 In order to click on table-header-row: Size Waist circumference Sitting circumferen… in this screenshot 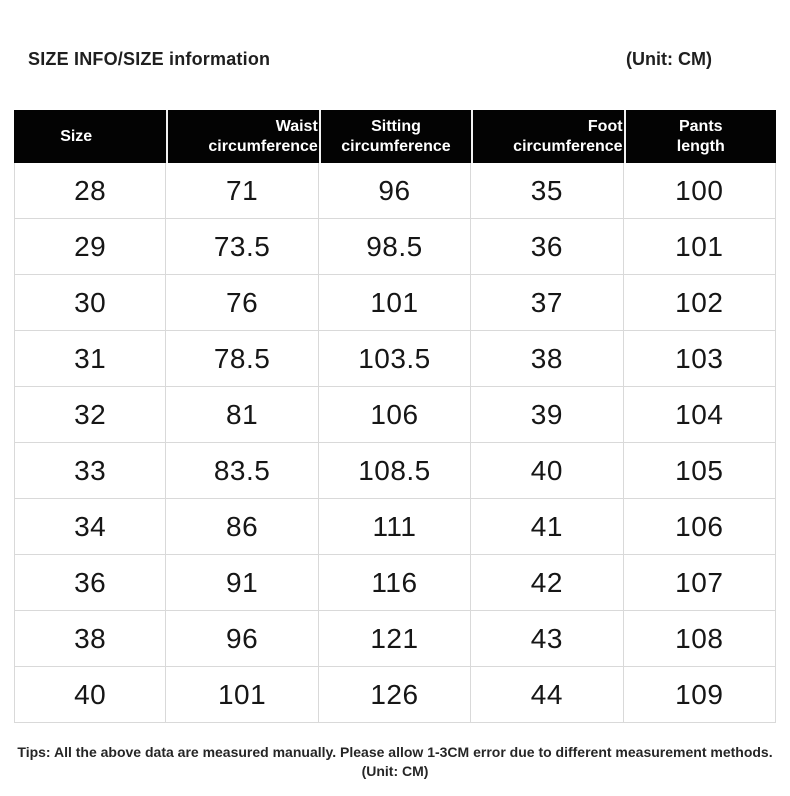, I will do `click(395, 136)`.